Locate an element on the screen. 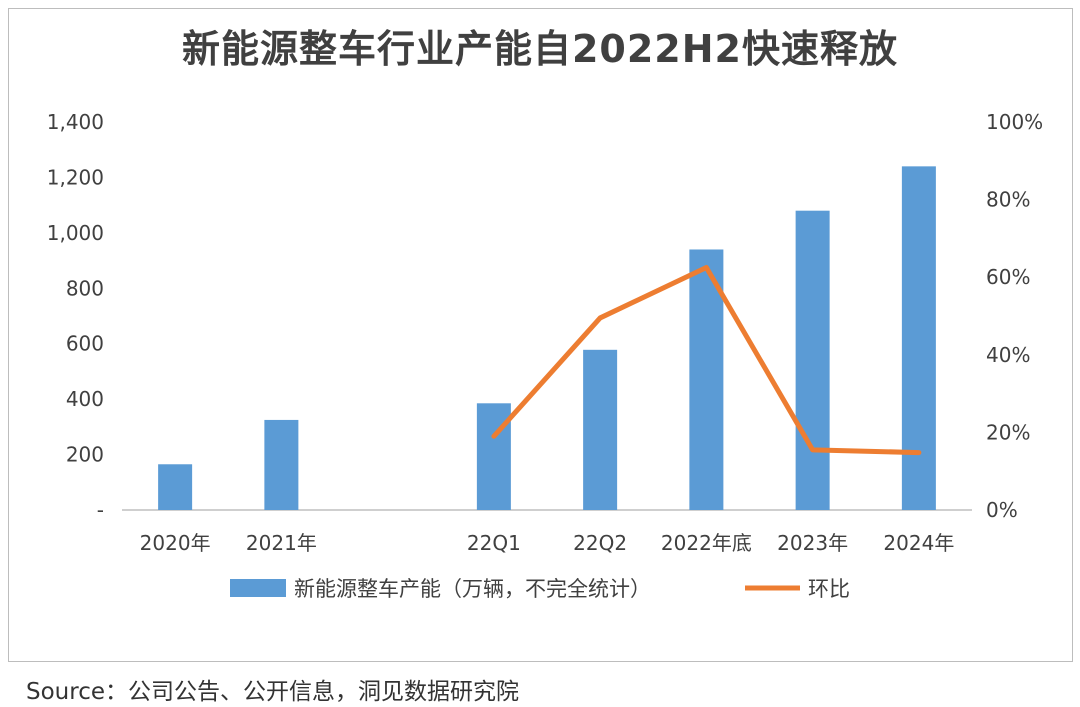 The width and height of the screenshot is (1080, 707). right-tick-label: 60% is located at coordinates (1008, 277).